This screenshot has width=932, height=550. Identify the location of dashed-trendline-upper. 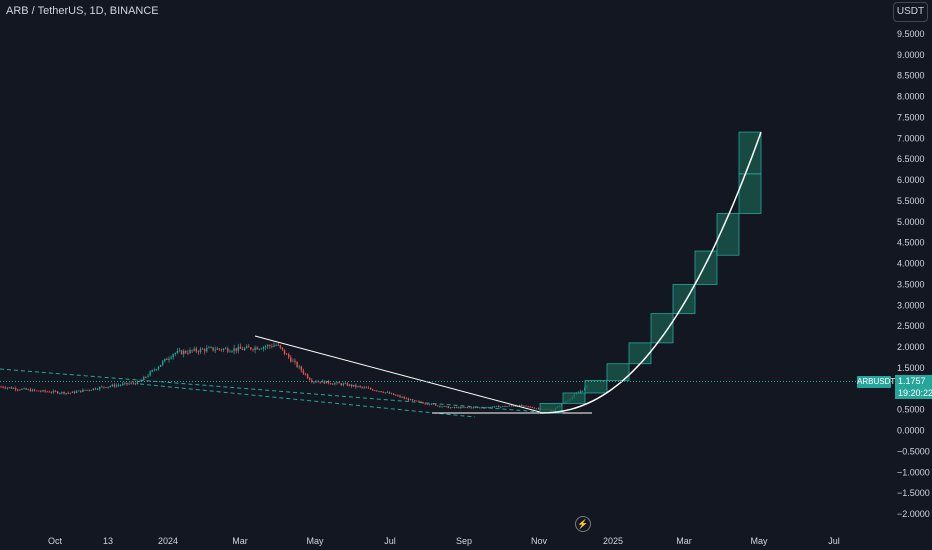
(270, 390).